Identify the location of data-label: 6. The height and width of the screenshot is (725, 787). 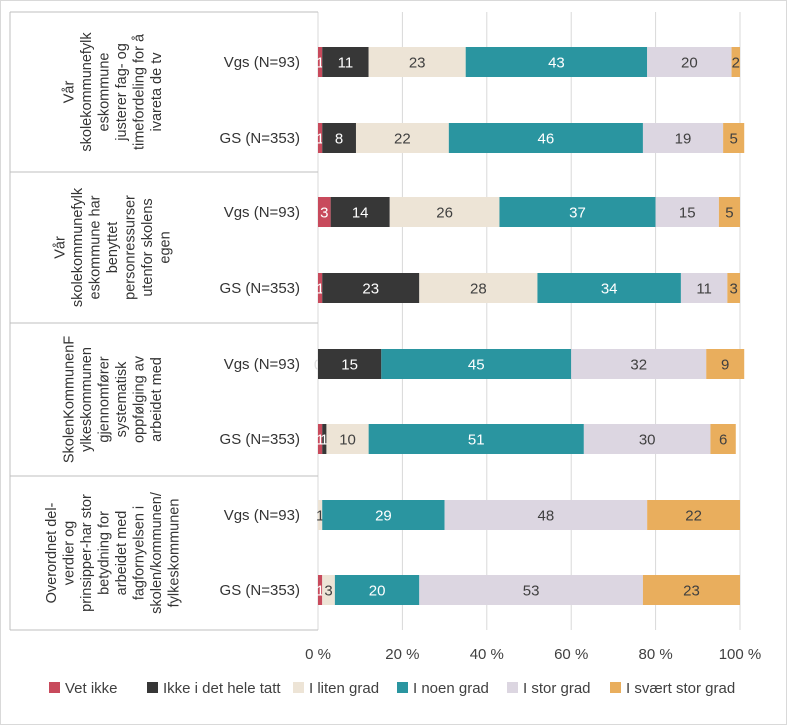
(723, 440).